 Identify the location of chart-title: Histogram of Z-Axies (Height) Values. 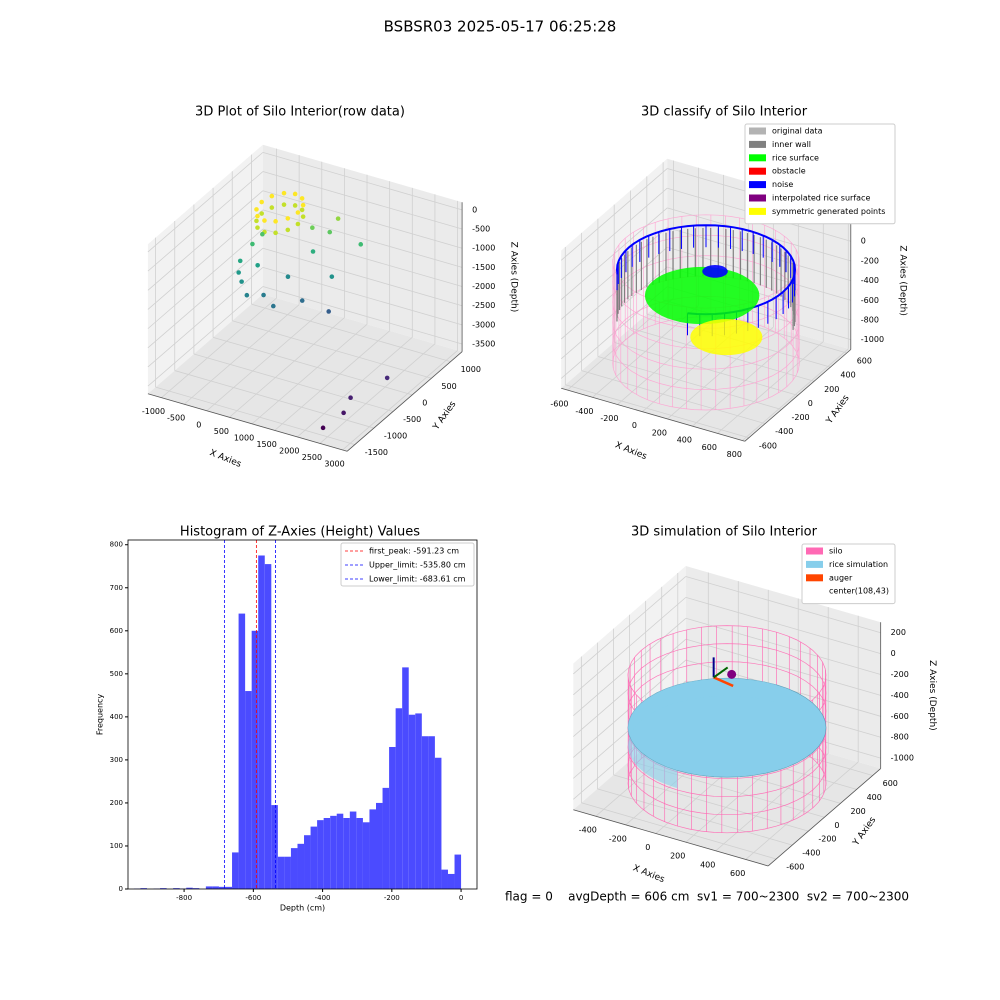
(300, 532).